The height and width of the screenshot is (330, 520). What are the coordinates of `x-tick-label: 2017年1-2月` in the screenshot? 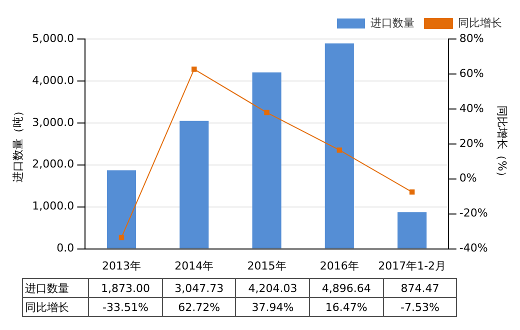 It's located at (412, 265).